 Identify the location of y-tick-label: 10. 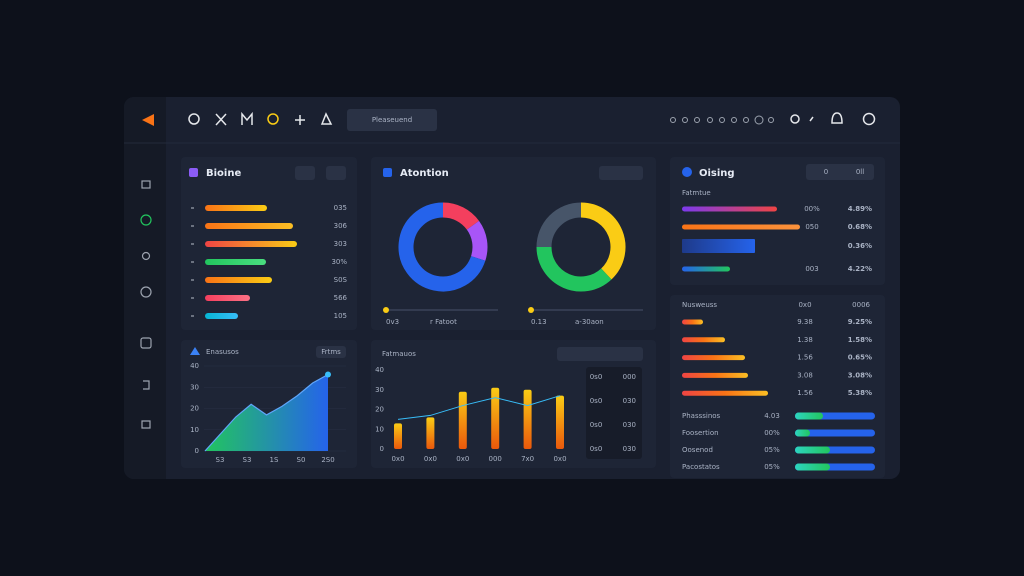
(379, 429).